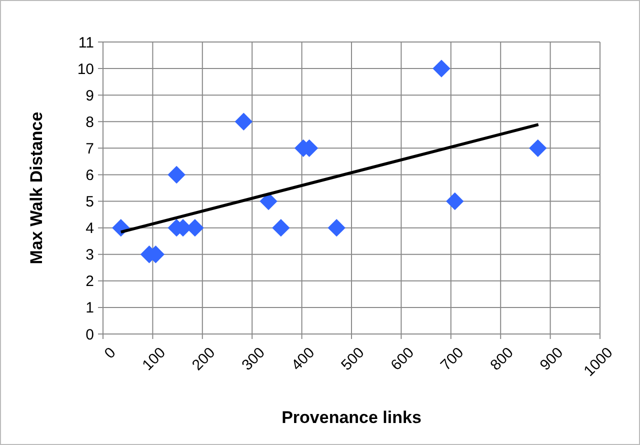 The height and width of the screenshot is (445, 640). I want to click on y-tick-label: 4, so click(90, 229).